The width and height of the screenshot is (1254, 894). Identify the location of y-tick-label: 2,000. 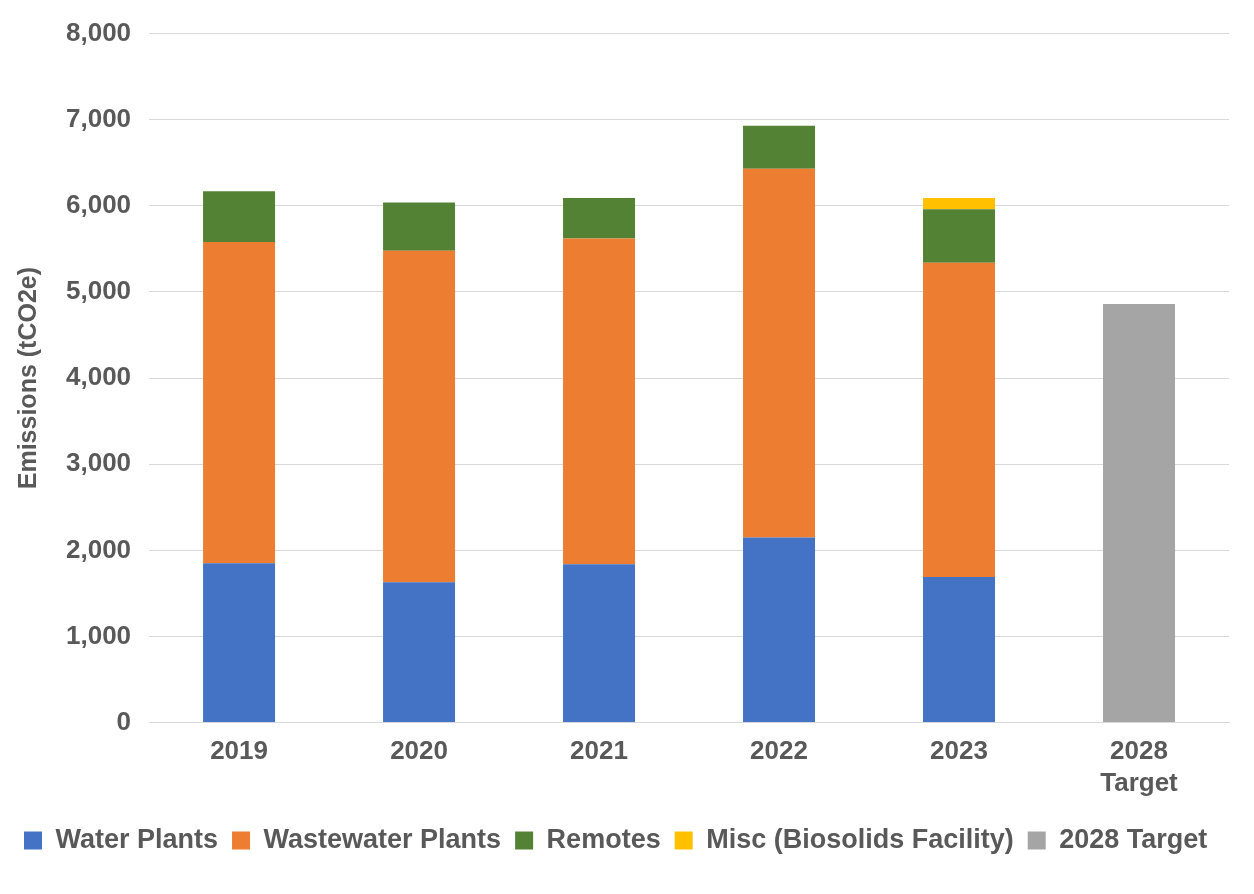
(98, 548).